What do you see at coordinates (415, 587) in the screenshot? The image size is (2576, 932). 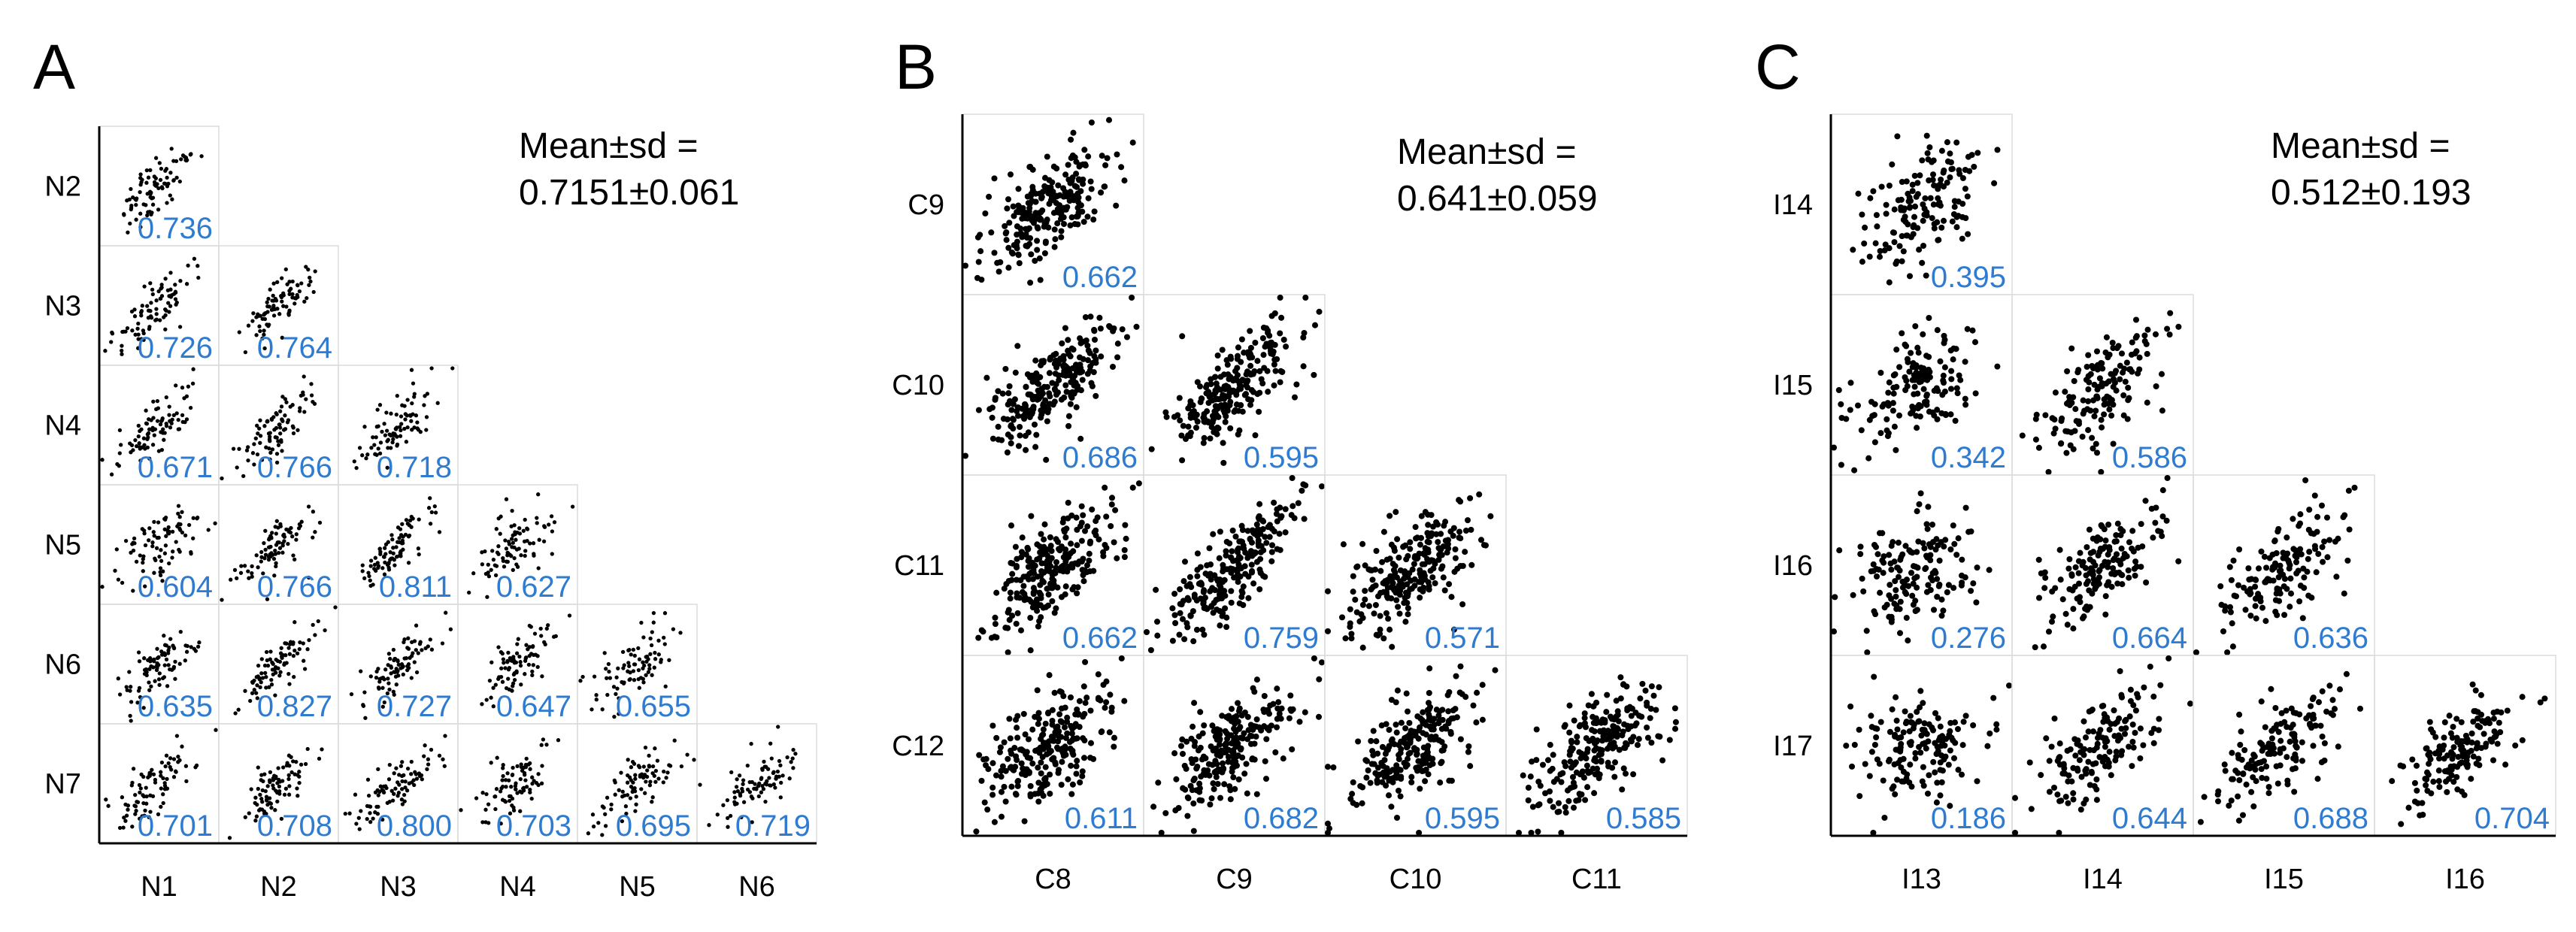 I see `correlation-label: 0.811` at bounding box center [415, 587].